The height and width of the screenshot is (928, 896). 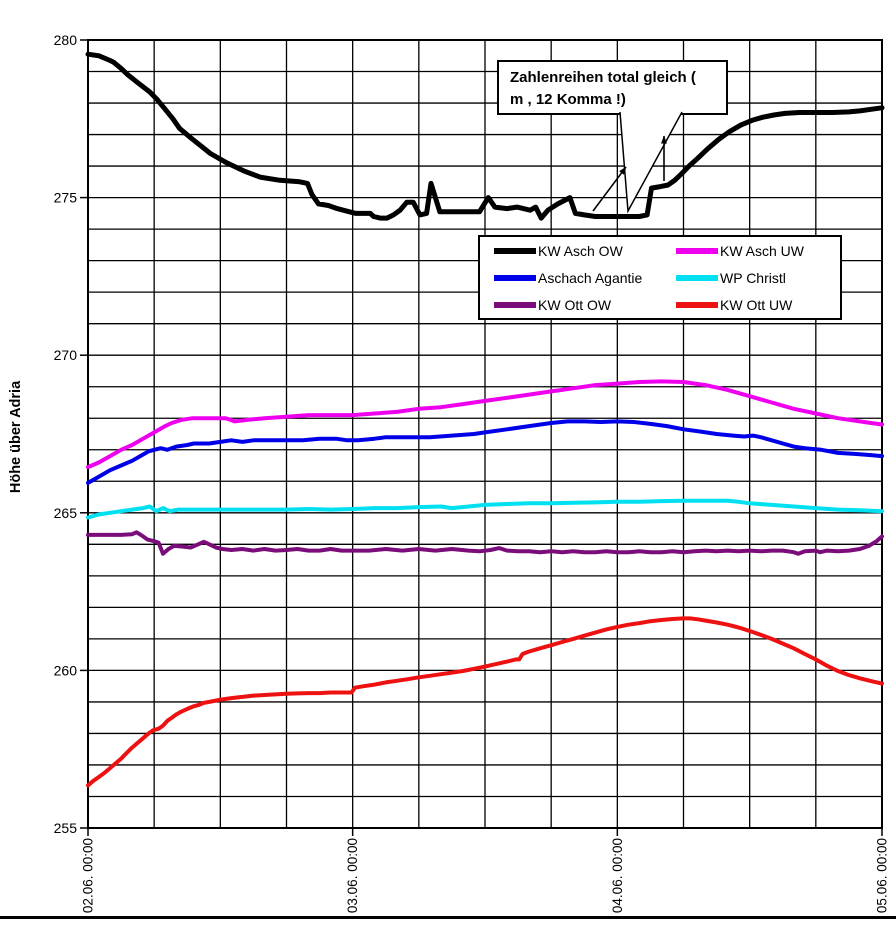 What do you see at coordinates (568, 99) in the screenshot?
I see `annotation-text-line: m , 12 Komma !)` at bounding box center [568, 99].